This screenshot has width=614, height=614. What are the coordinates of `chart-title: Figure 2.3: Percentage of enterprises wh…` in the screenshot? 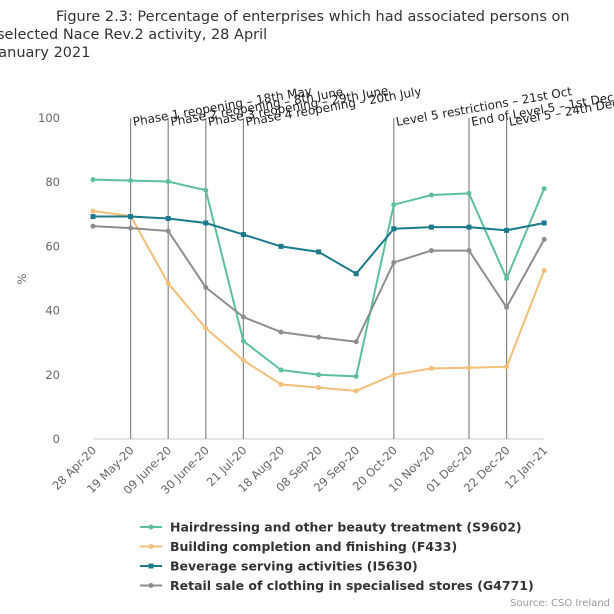 It's located at (307, 46).